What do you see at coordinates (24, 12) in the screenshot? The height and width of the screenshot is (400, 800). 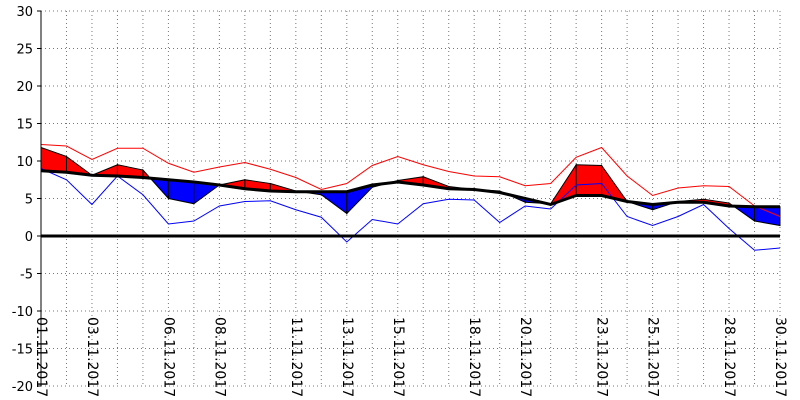 I see `y-tick-label: 30` at bounding box center [24, 12].